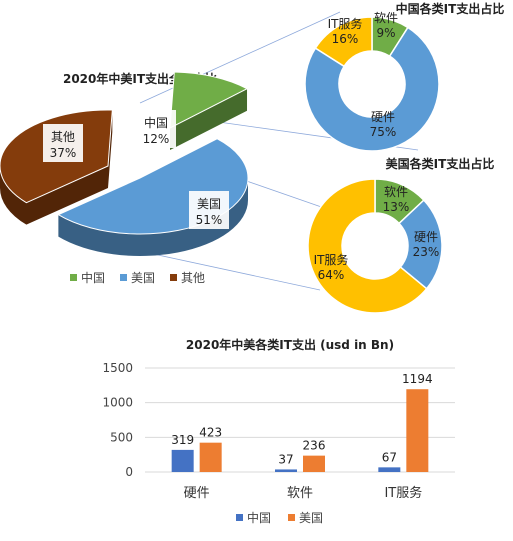 This screenshot has width=513, height=541. What do you see at coordinates (197, 493) in the screenshot?
I see `bar-category-label-0: 硬件` at bounding box center [197, 493].